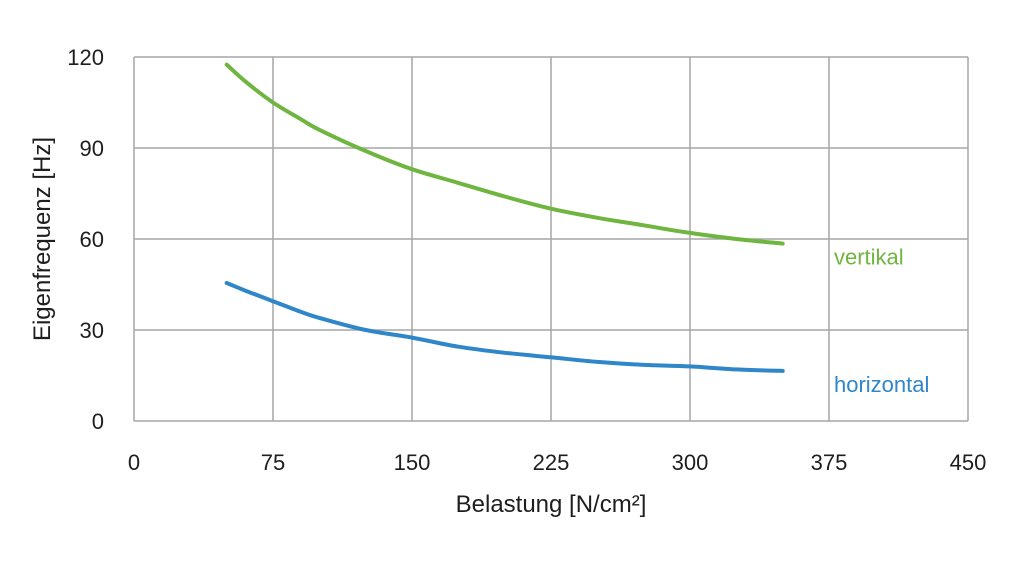 This screenshot has height=564, width=1024. Describe the element at coordinates (273, 462) in the screenshot. I see `x-tick-label: 75` at that location.